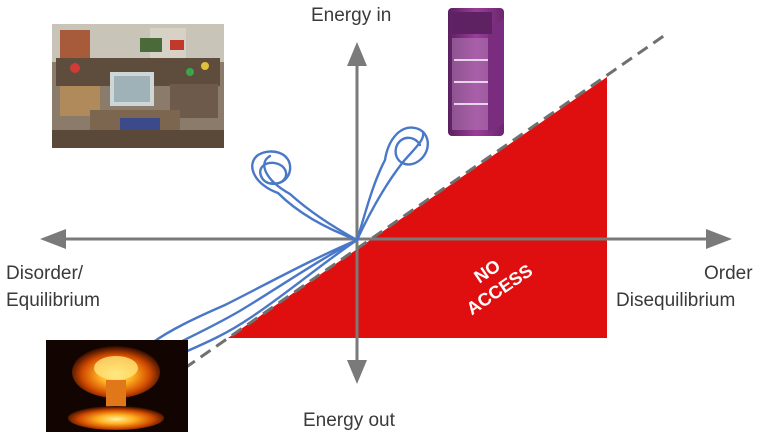 This screenshot has height=438, width=771. I want to click on y-axis-arrow-down, so click(357, 372).